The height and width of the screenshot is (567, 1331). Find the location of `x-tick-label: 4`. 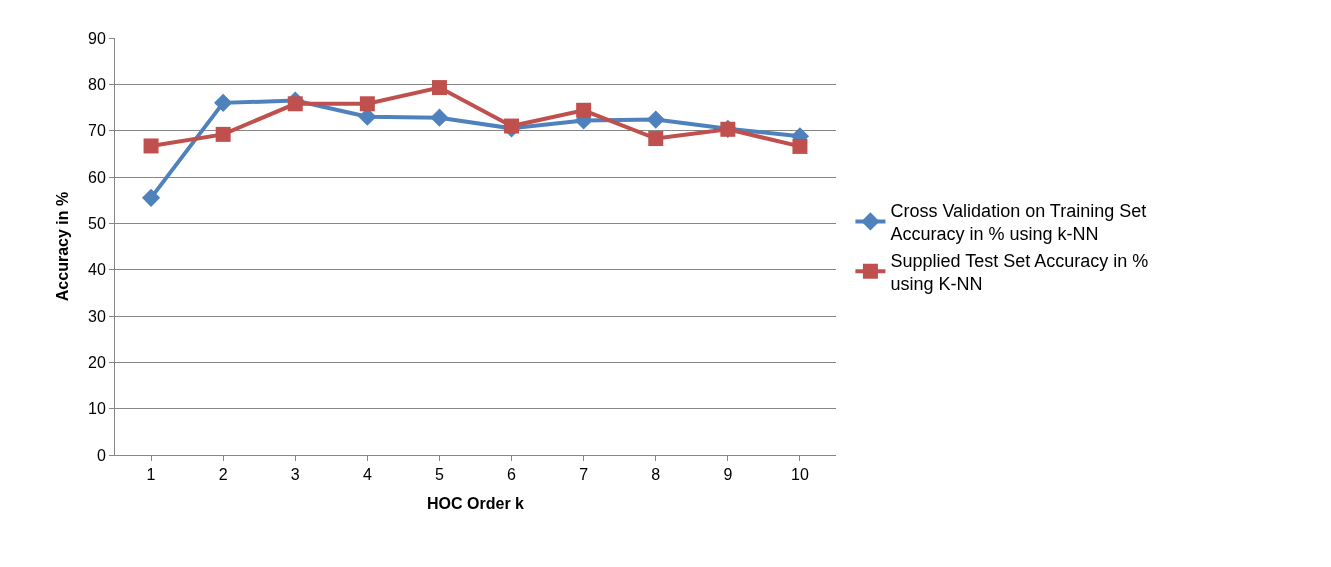

x-tick-label: 4 is located at coordinates (367, 475).